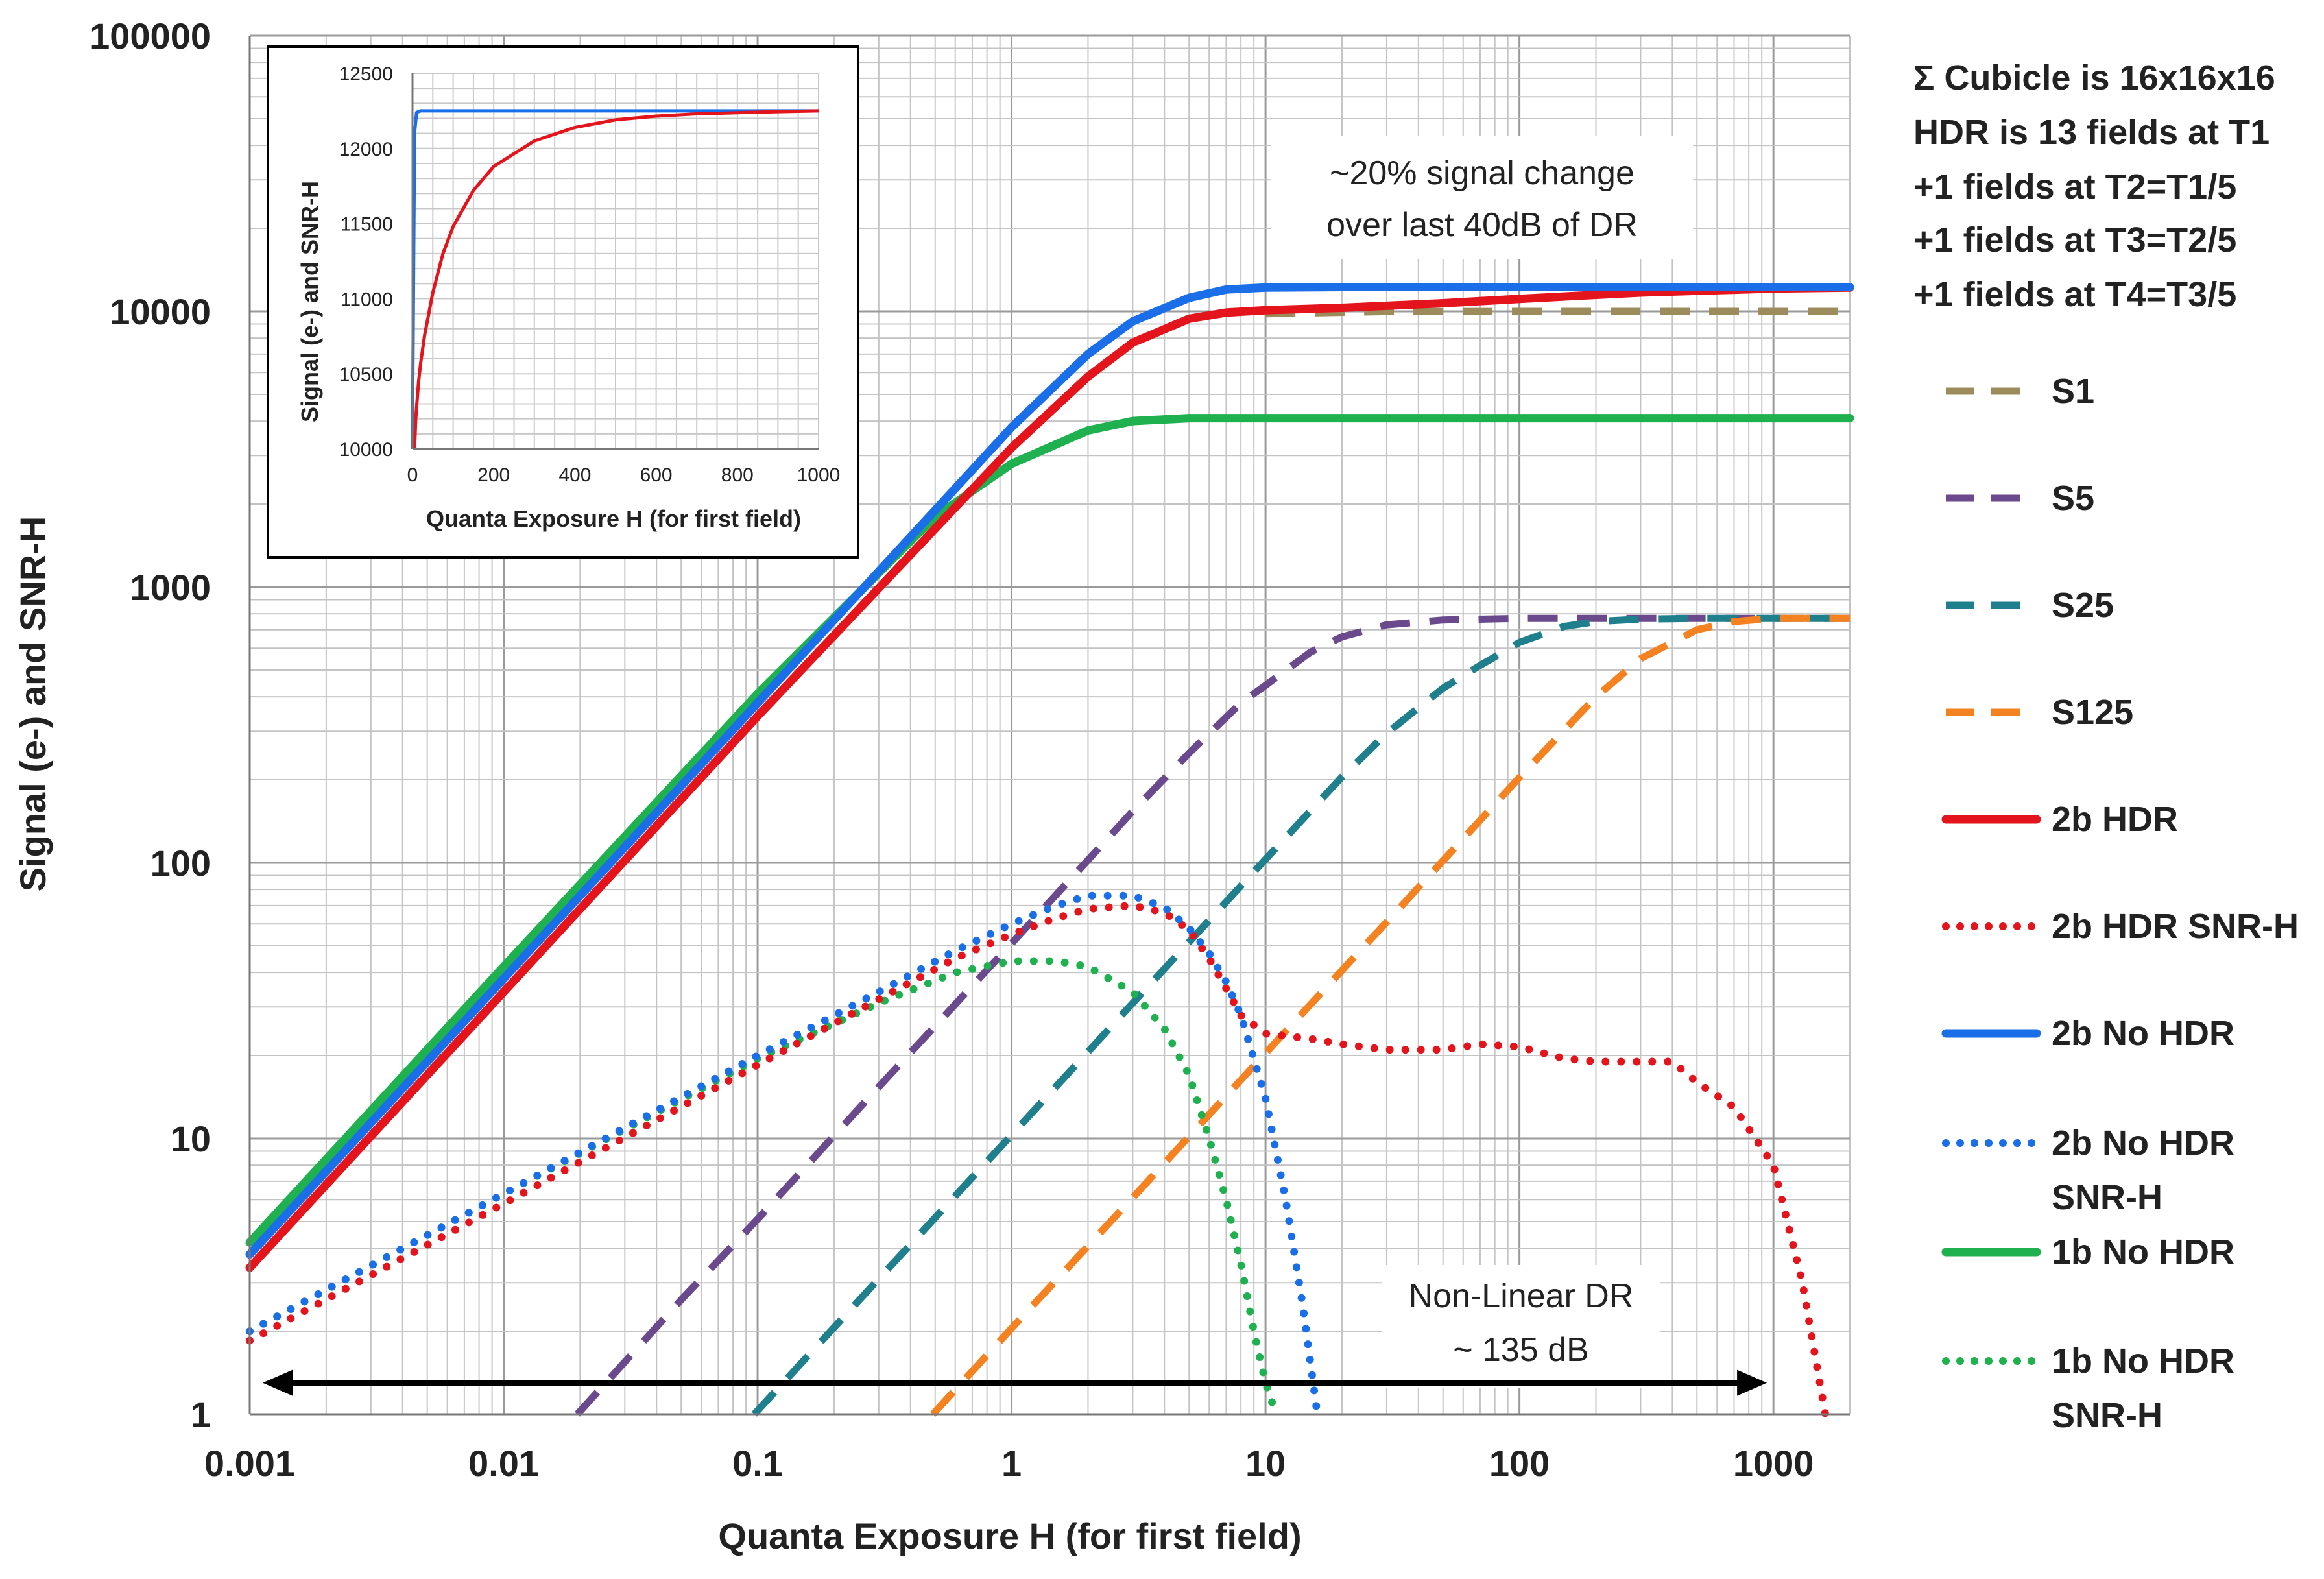 The width and height of the screenshot is (2324, 1579). I want to click on dr-arrow-head-right, so click(1752, 1382).